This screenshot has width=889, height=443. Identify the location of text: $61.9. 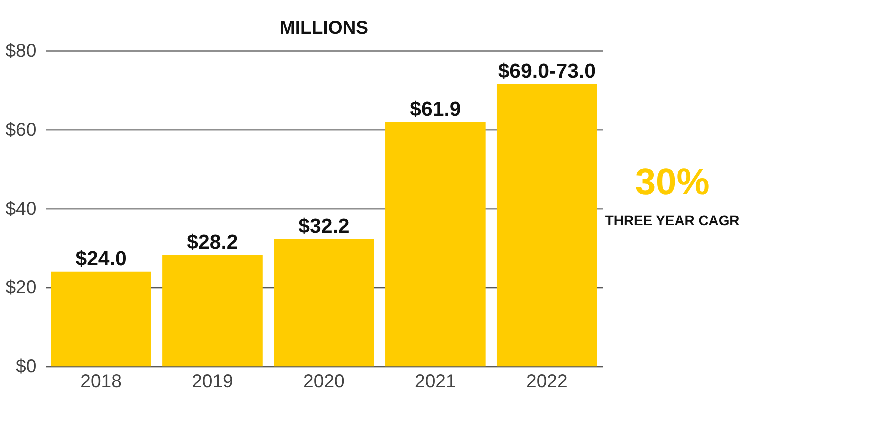
(436, 109).